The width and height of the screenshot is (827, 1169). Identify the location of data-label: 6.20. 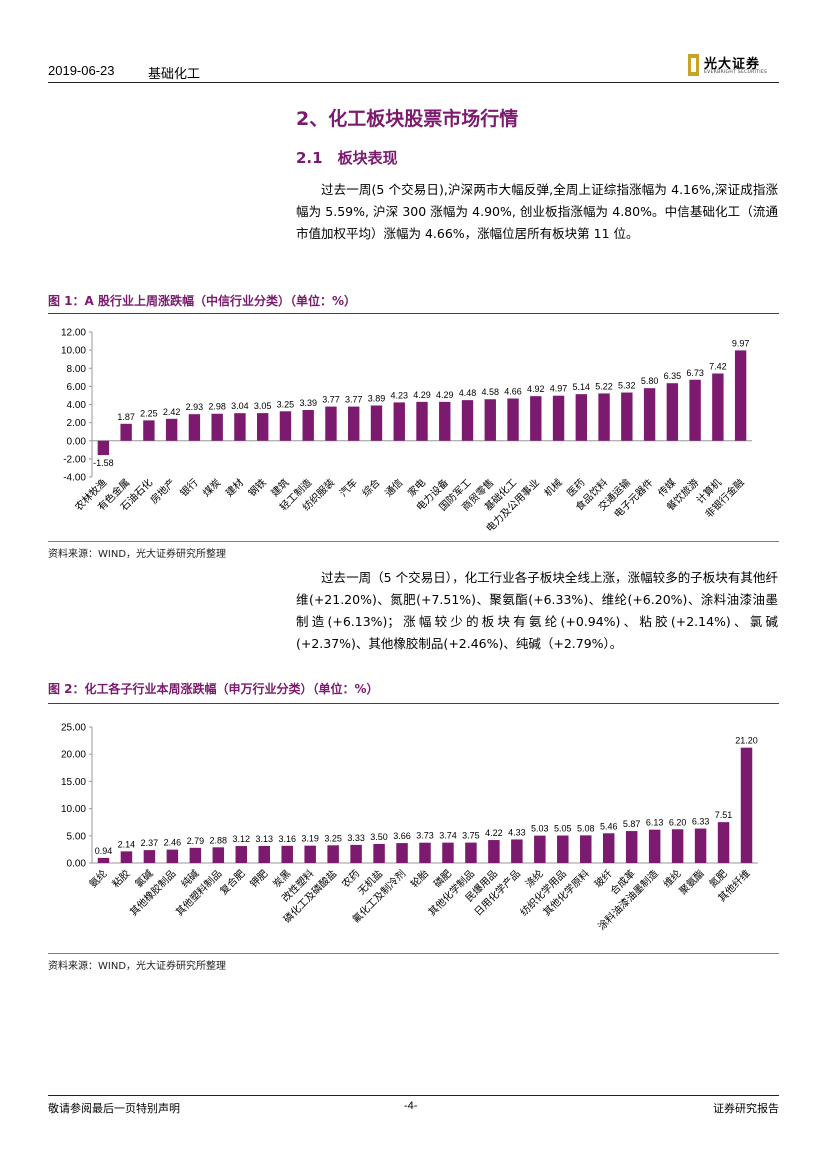
(678, 822).